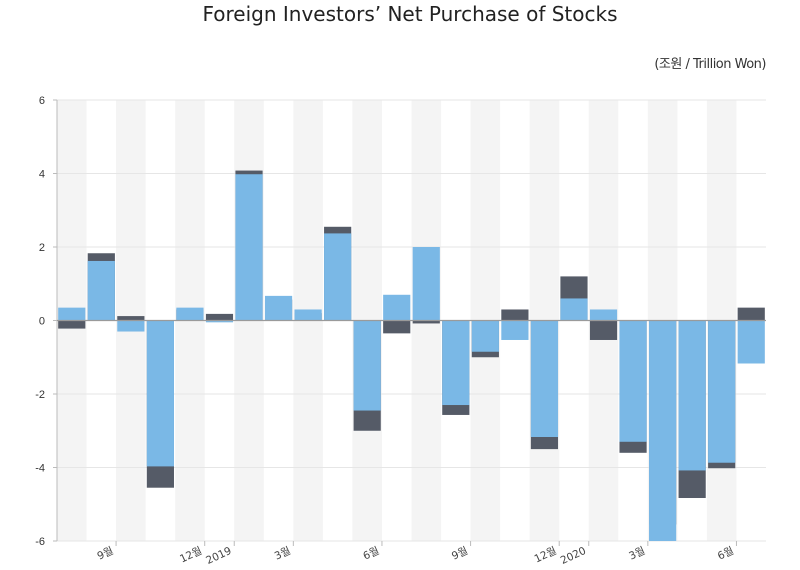 This screenshot has height=570, width=800. Describe the element at coordinates (42, 101) in the screenshot. I see `y-tick-label: 6` at that location.